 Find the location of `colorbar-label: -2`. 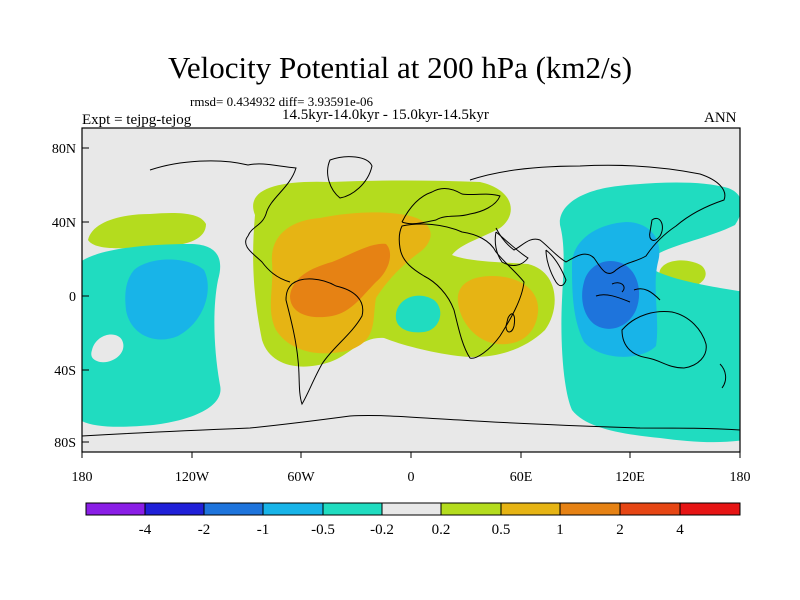

colorbar-label: -2 is located at coordinates (204, 530).